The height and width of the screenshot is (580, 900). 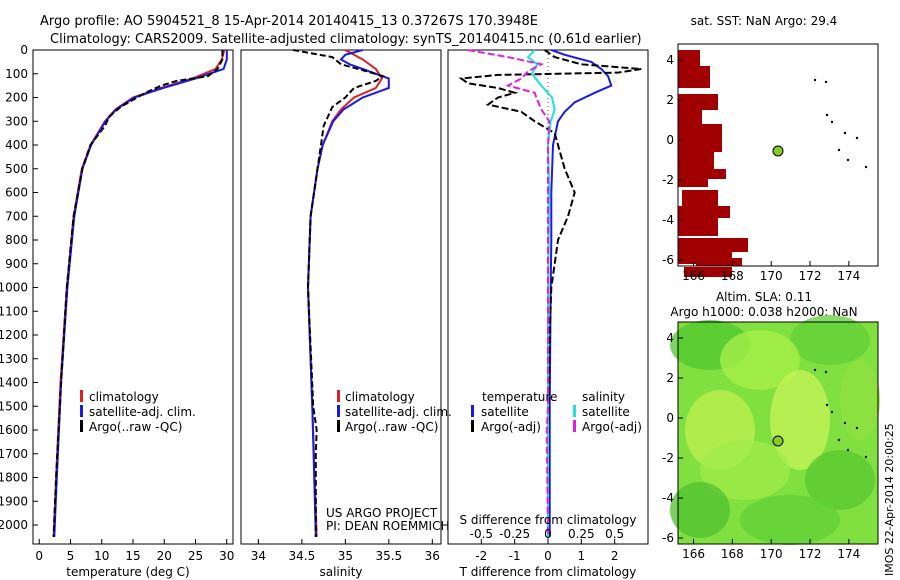 I want to click on sst-map-frame, so click(x=778, y=155).